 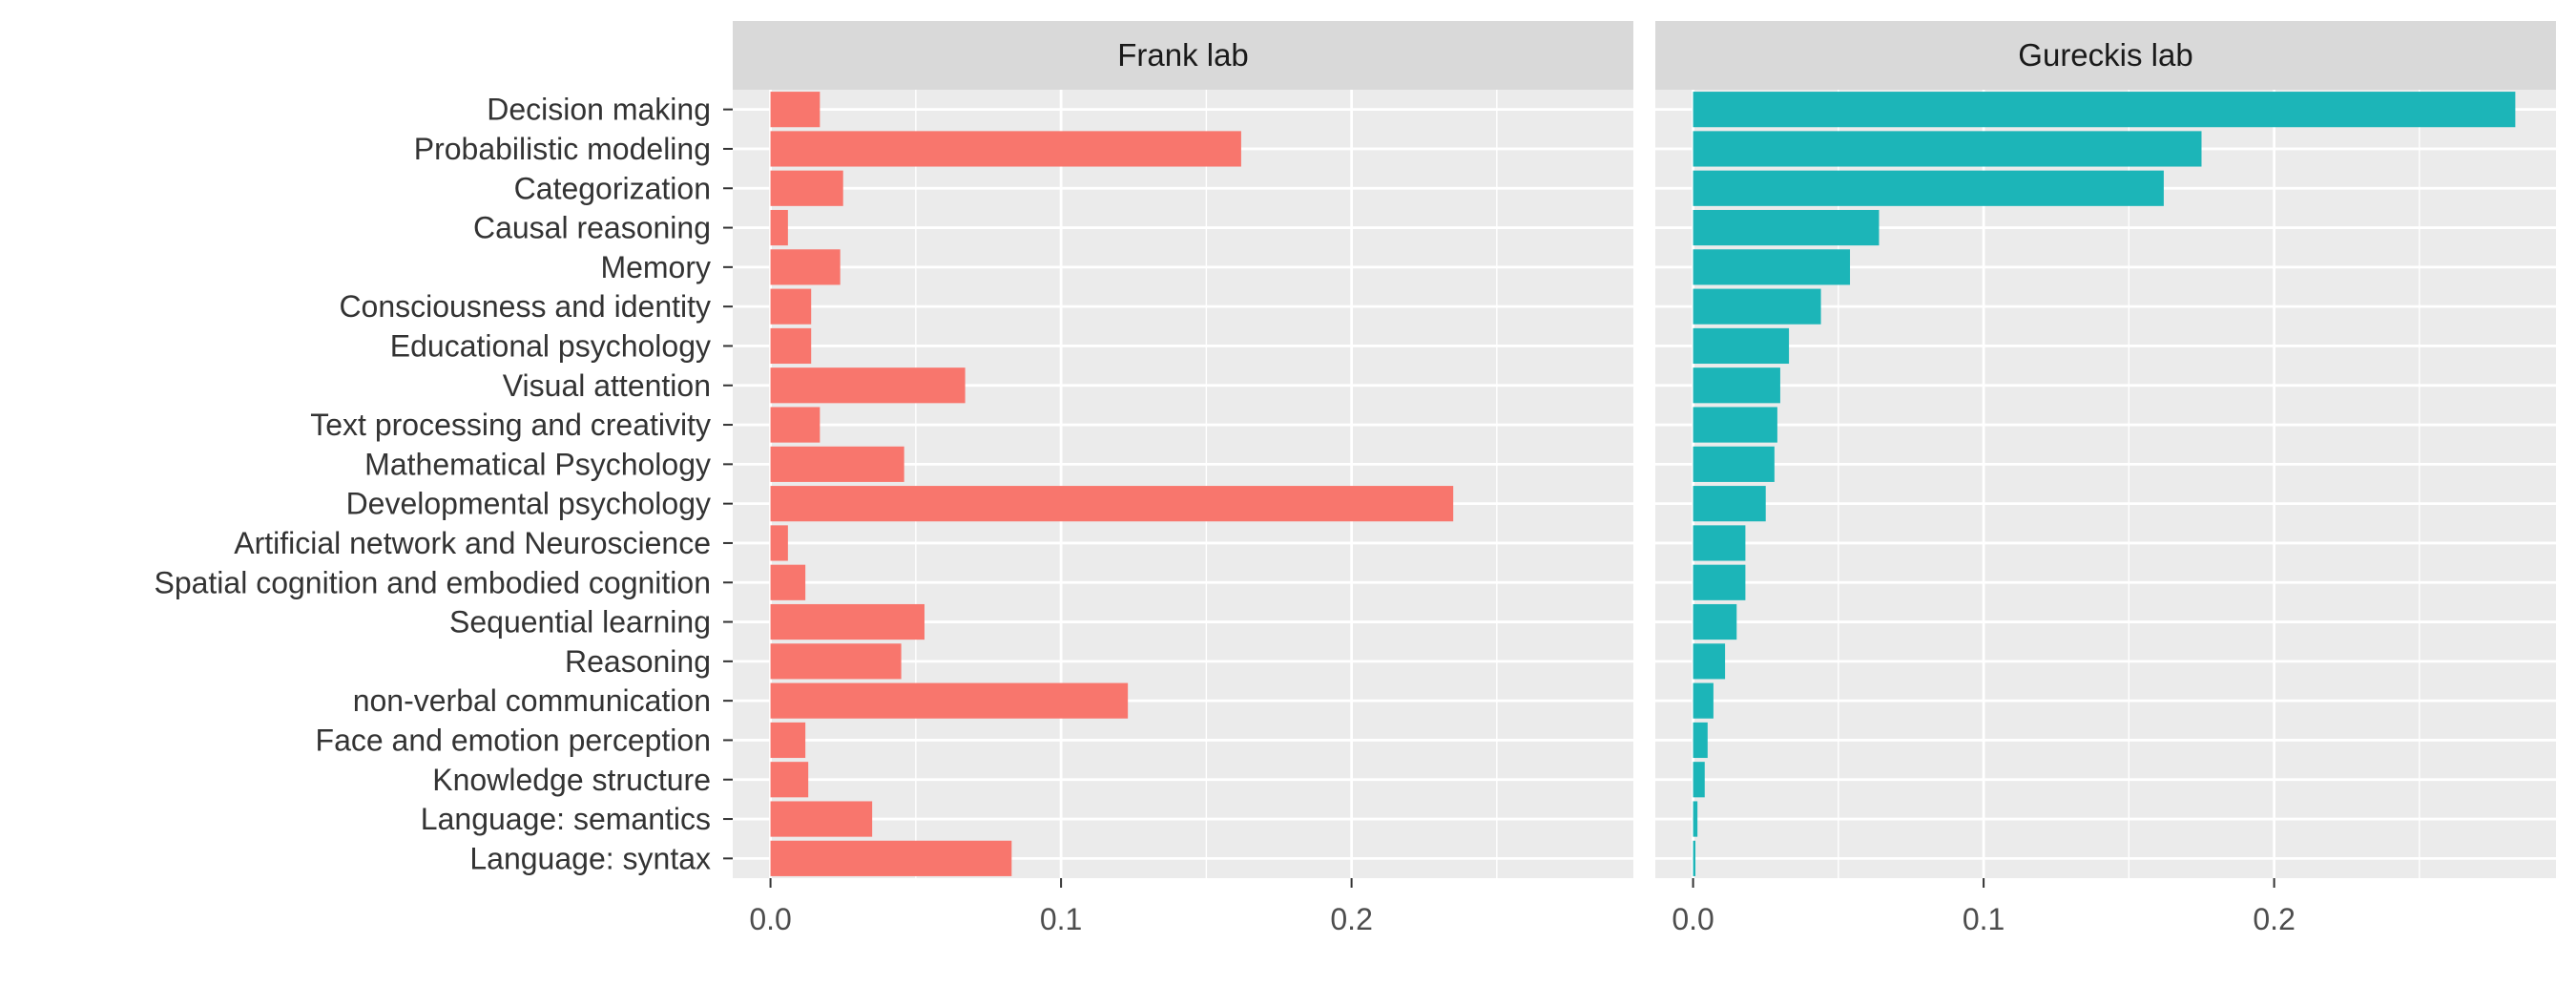 I want to click on category-label: Language: semantics, so click(x=566, y=819).